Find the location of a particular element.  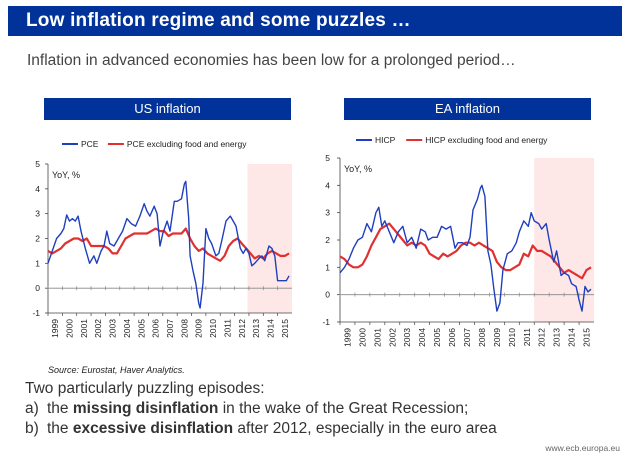

episode-a-emphasis: missing disinflation is located at coordinates (145, 408).